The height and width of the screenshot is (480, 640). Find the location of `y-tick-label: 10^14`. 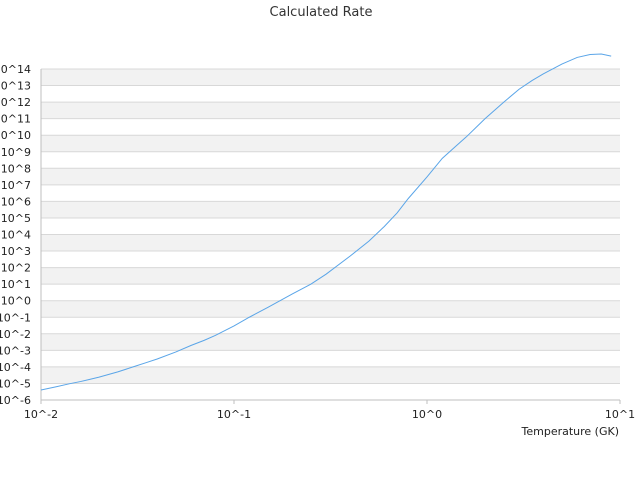

y-tick-label: 10^14 is located at coordinates (15, 69).